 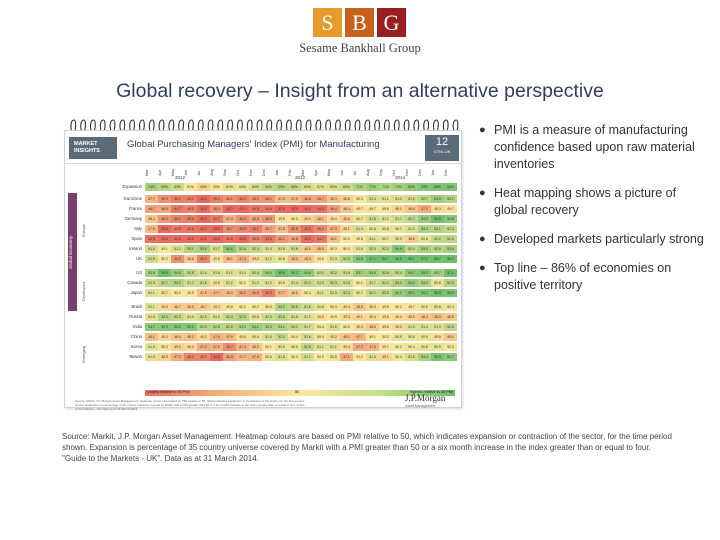 I want to click on heatmap-cell: 53.2, so click(x=177, y=283).